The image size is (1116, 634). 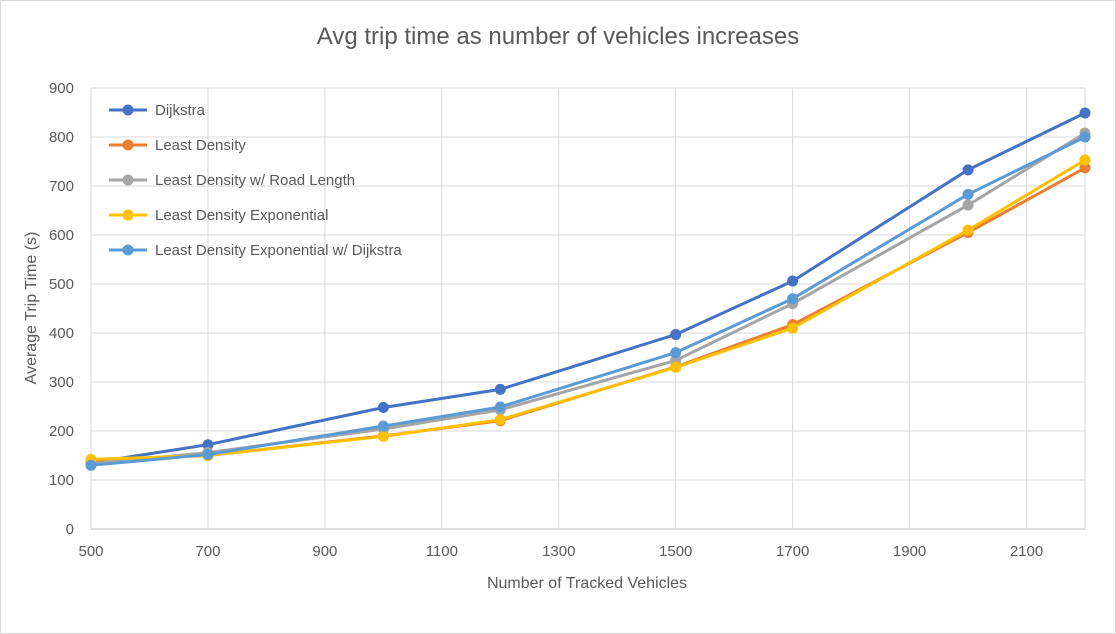 I want to click on legend-item: Least Density Exponential, so click(x=218, y=215).